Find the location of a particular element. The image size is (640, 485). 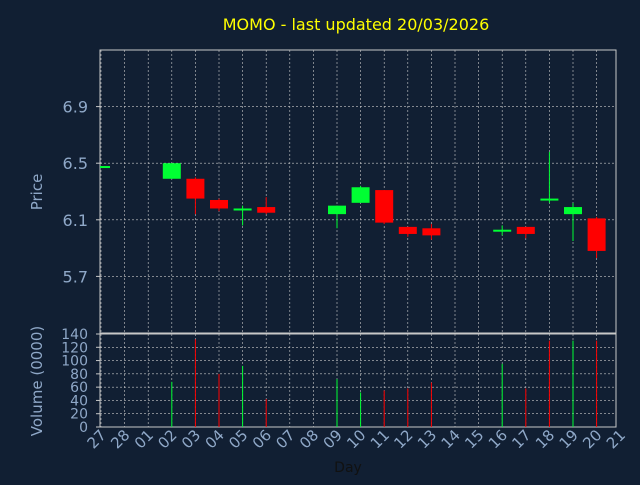

x-tick-label: 02 is located at coordinates (167, 439).